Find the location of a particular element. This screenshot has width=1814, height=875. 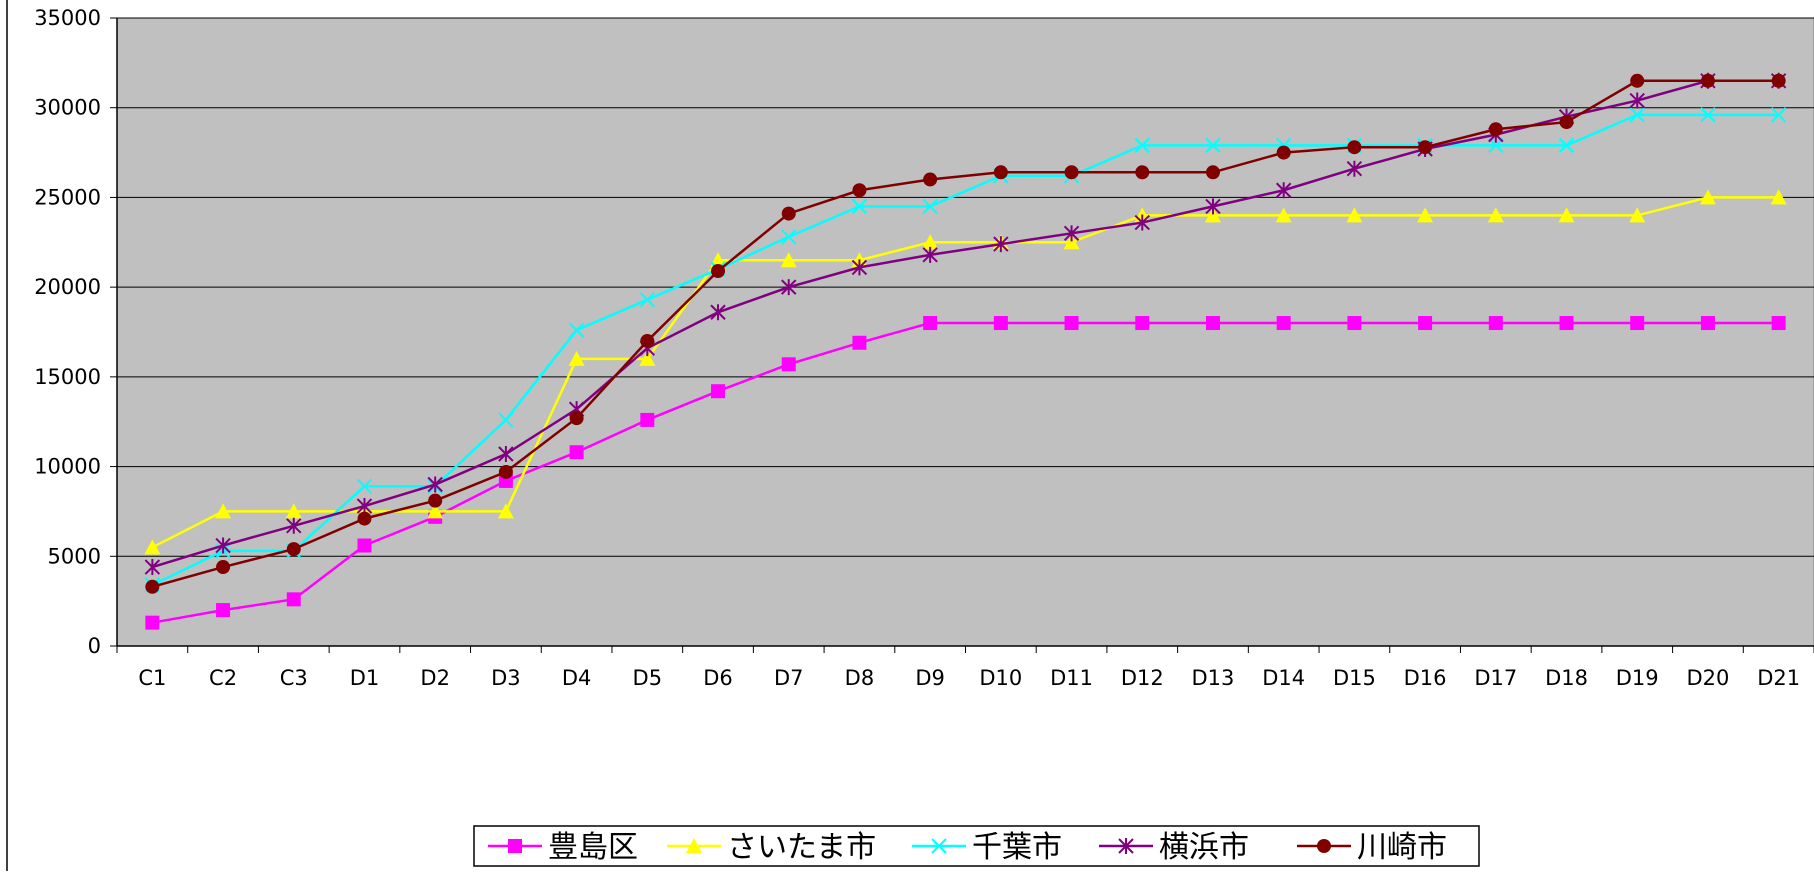

legend-label: 横浜市 is located at coordinates (1204, 847).